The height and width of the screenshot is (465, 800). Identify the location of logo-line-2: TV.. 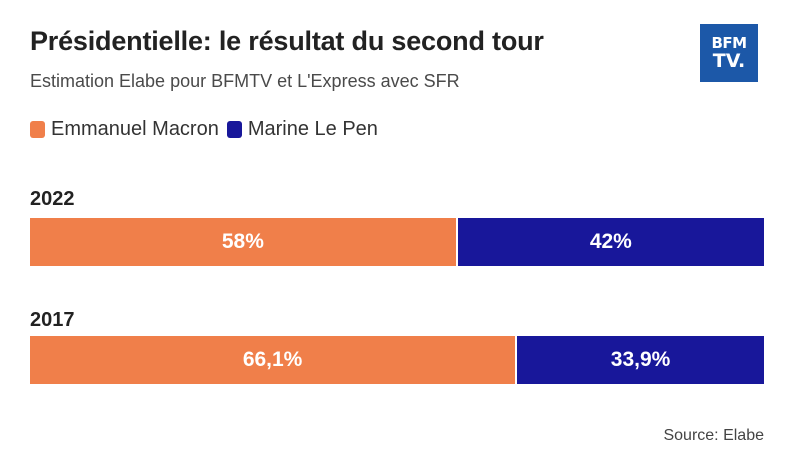
(729, 60).